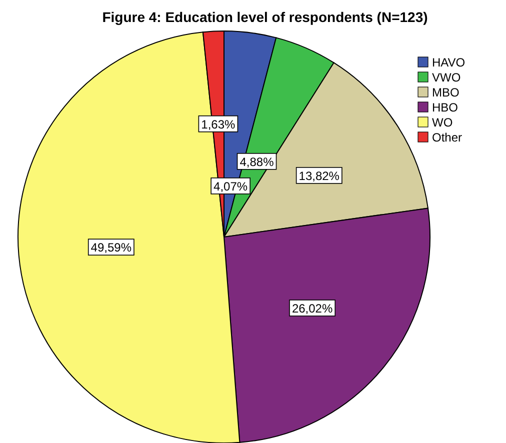 The width and height of the screenshot is (506, 443). I want to click on data-label: 49,59%, so click(111, 247).